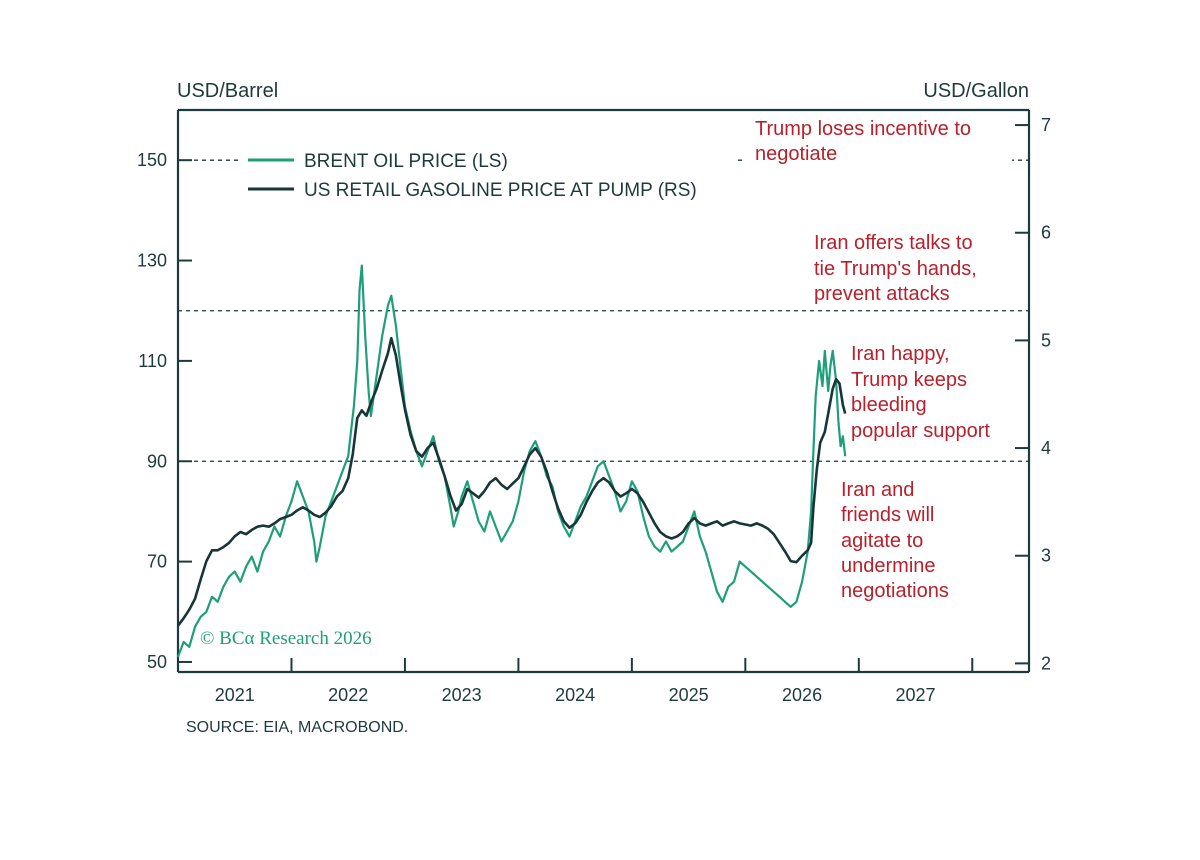 Image resolution: width=1200 pixels, height=860 pixels. I want to click on right-tick-label-3: 3, so click(1046, 556).